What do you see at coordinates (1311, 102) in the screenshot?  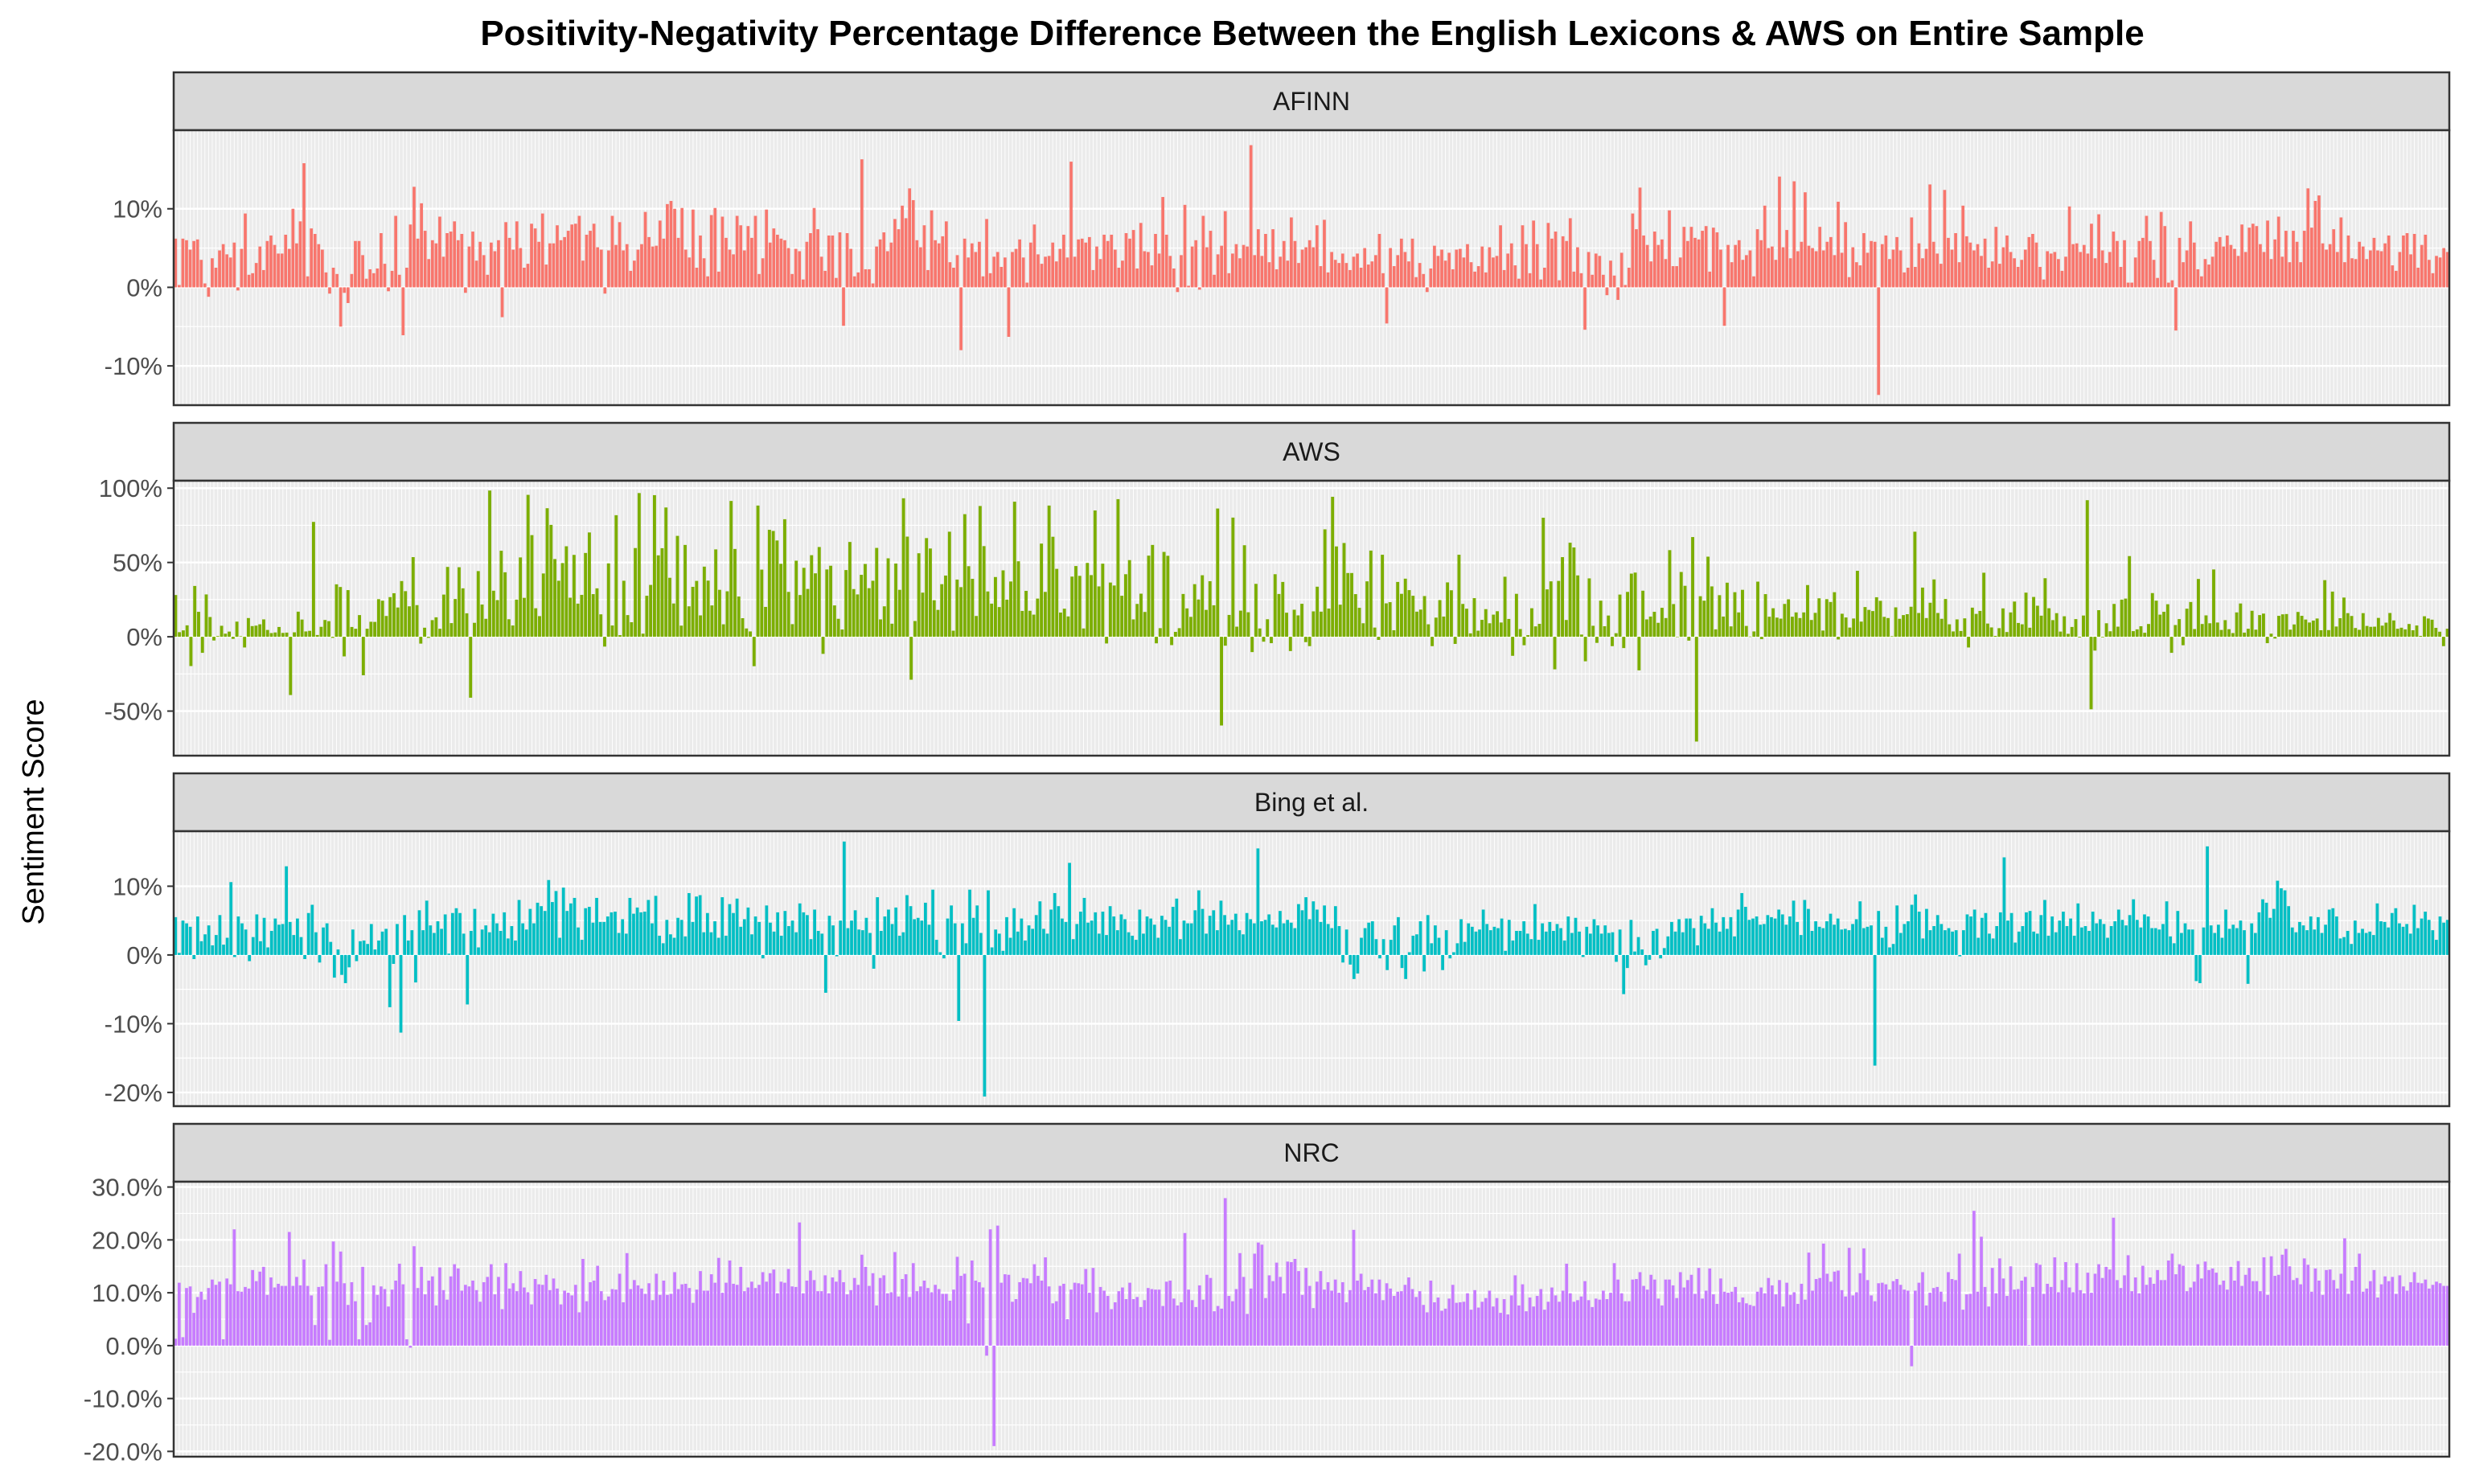 I see `facet-strip-label: AFINN` at bounding box center [1311, 102].